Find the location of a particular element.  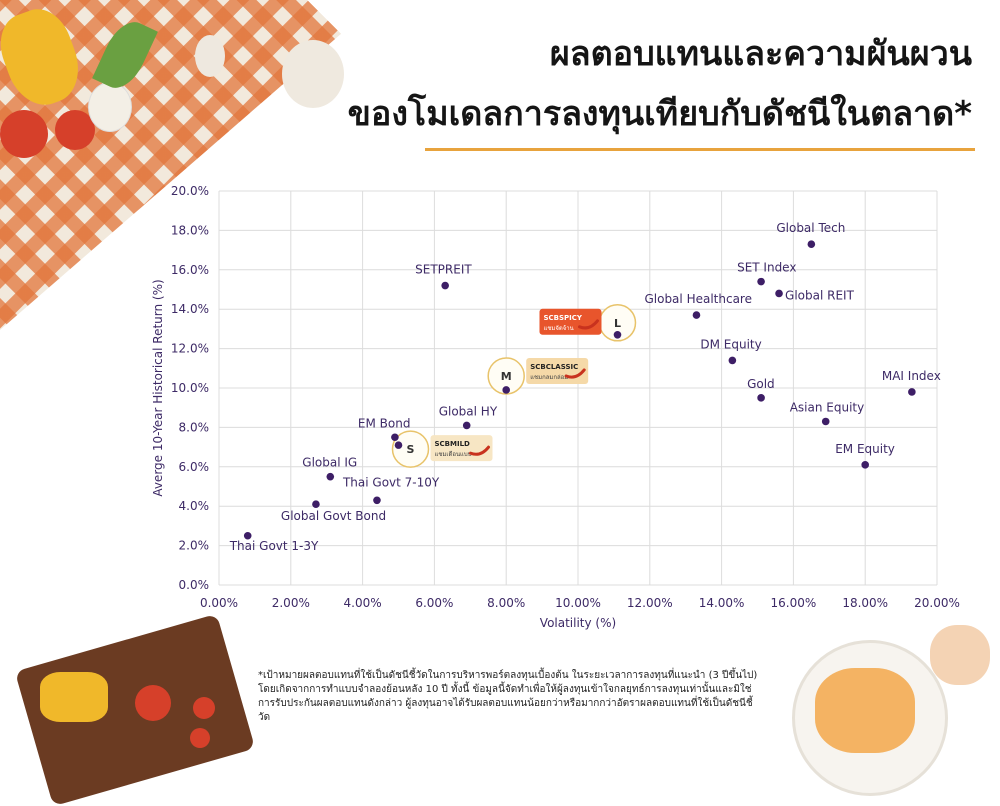

data-point-label: SET Index is located at coordinates (766, 268).